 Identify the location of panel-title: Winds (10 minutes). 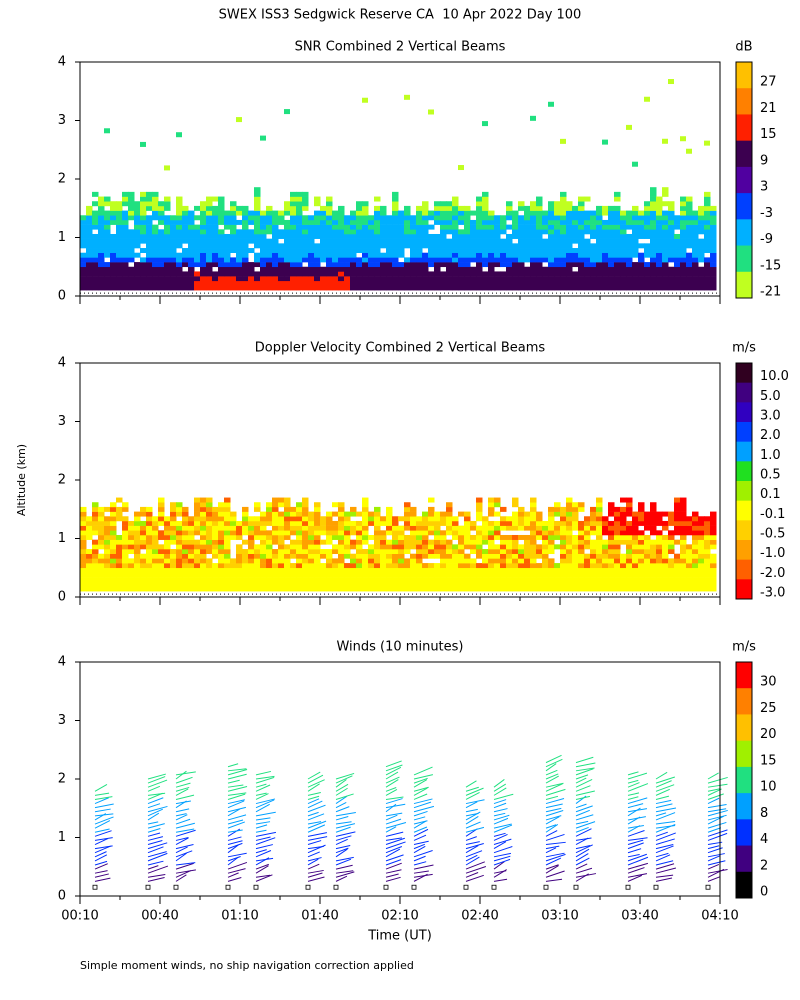
(399, 647).